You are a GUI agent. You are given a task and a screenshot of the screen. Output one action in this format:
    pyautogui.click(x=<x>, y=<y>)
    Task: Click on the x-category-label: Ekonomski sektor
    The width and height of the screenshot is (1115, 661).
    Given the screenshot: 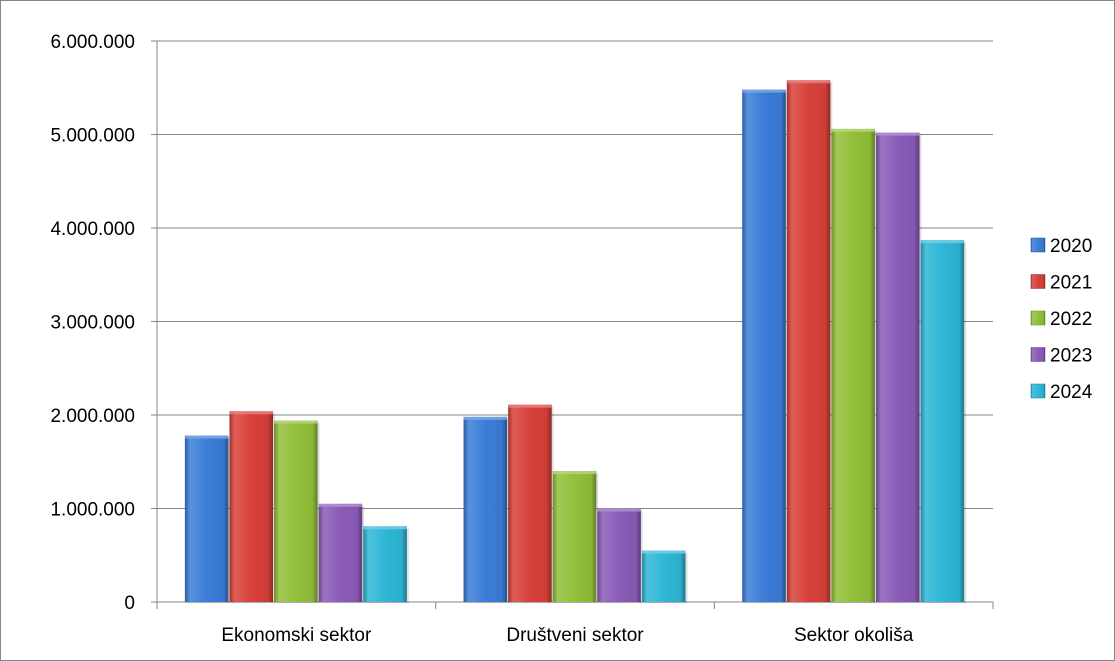 What is the action you would take?
    pyautogui.click(x=296, y=635)
    